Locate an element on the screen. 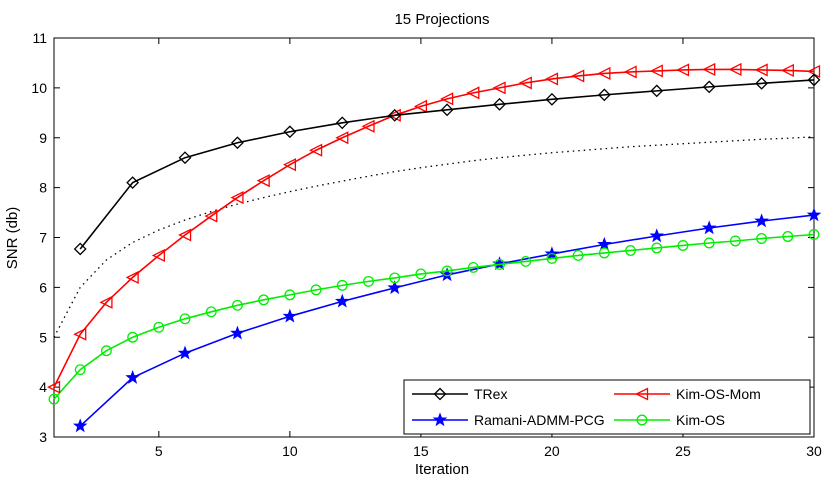 This screenshot has width=830, height=484. y-tick-label: 4 is located at coordinates (43, 387).